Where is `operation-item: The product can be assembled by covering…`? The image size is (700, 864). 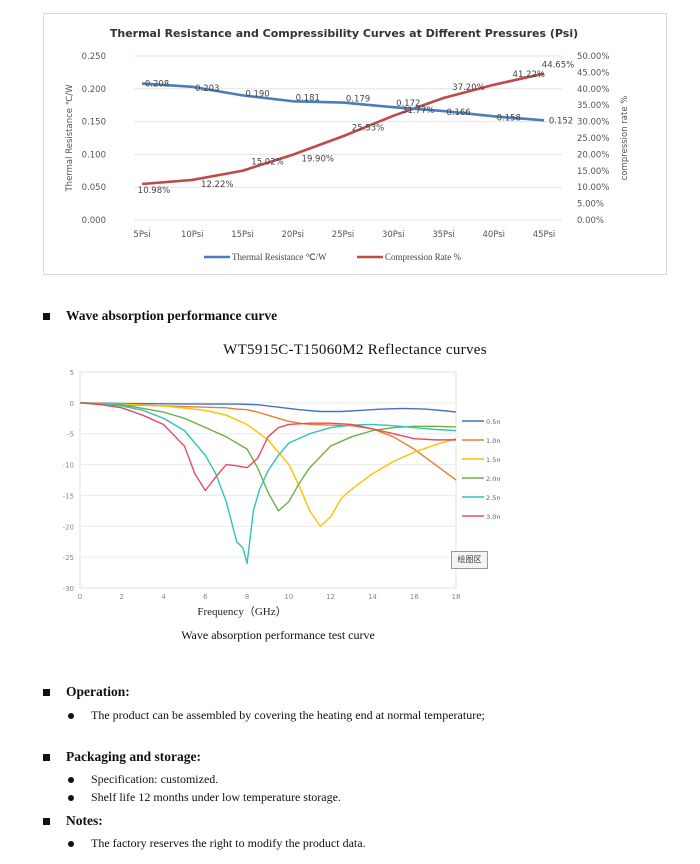
operation-item: The product can be assembled by covering… is located at coordinates (276, 715).